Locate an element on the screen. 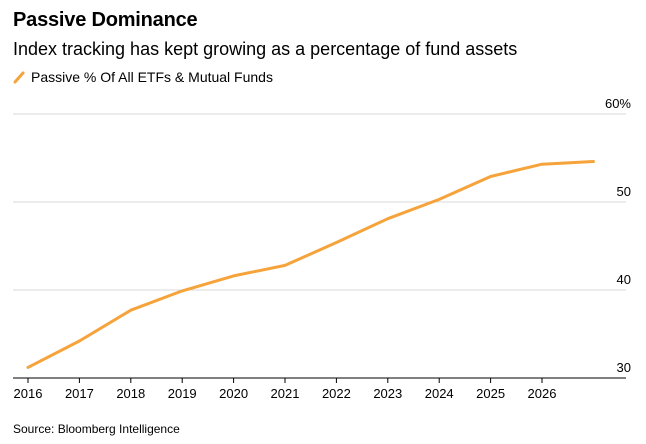 This screenshot has height=444, width=646. y-tick-label-30: 30 is located at coordinates (624, 367).